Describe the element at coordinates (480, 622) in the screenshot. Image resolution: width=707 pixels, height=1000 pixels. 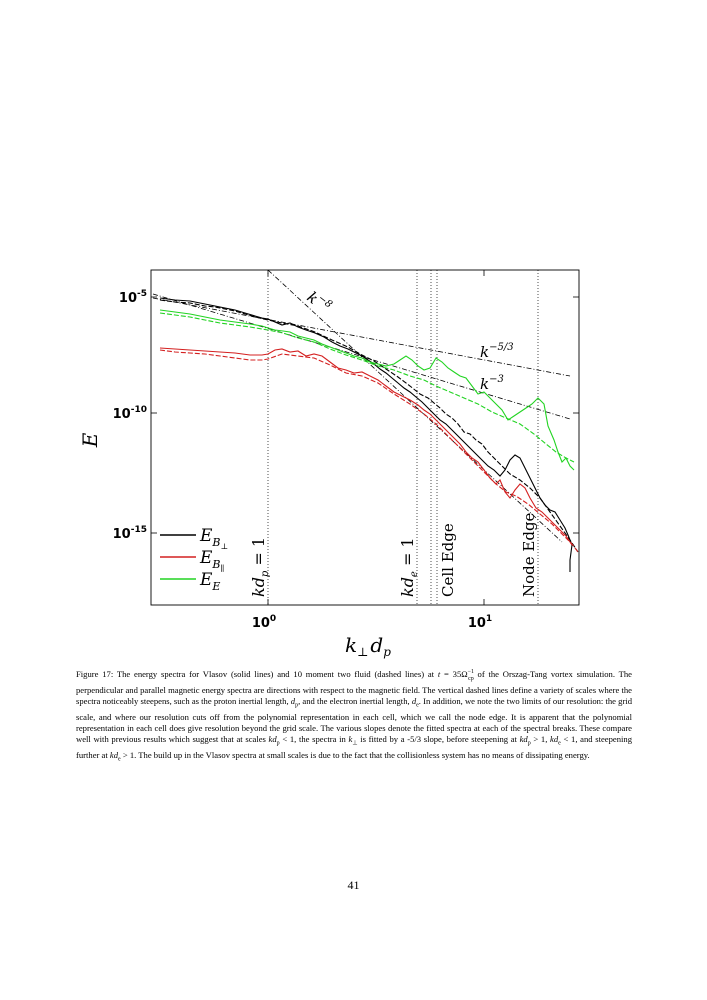
I see `x-tick-label: 101` at that location.